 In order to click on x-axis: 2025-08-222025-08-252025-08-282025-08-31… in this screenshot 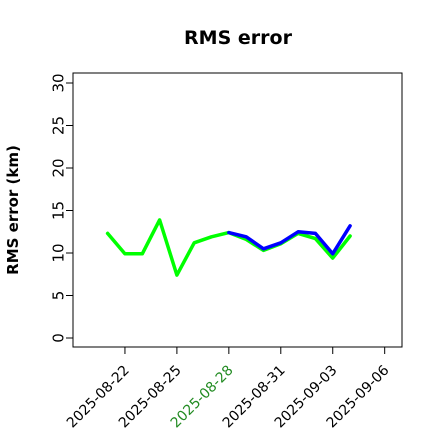, I will do `click(228, 389)`.